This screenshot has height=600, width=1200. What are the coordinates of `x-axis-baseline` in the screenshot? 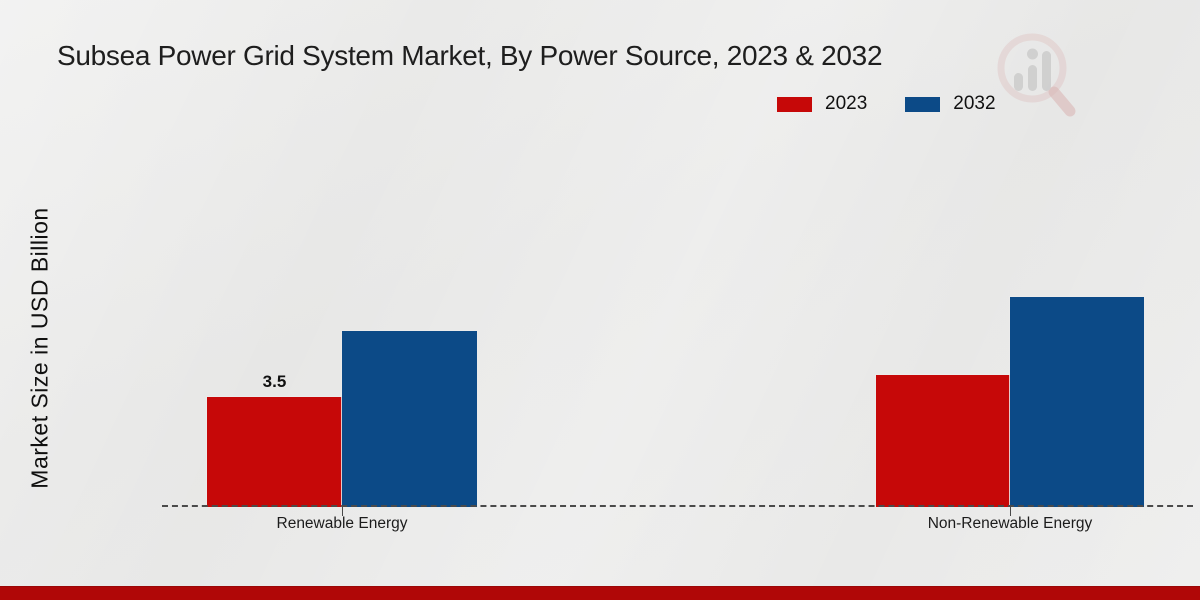 It's located at (677, 506).